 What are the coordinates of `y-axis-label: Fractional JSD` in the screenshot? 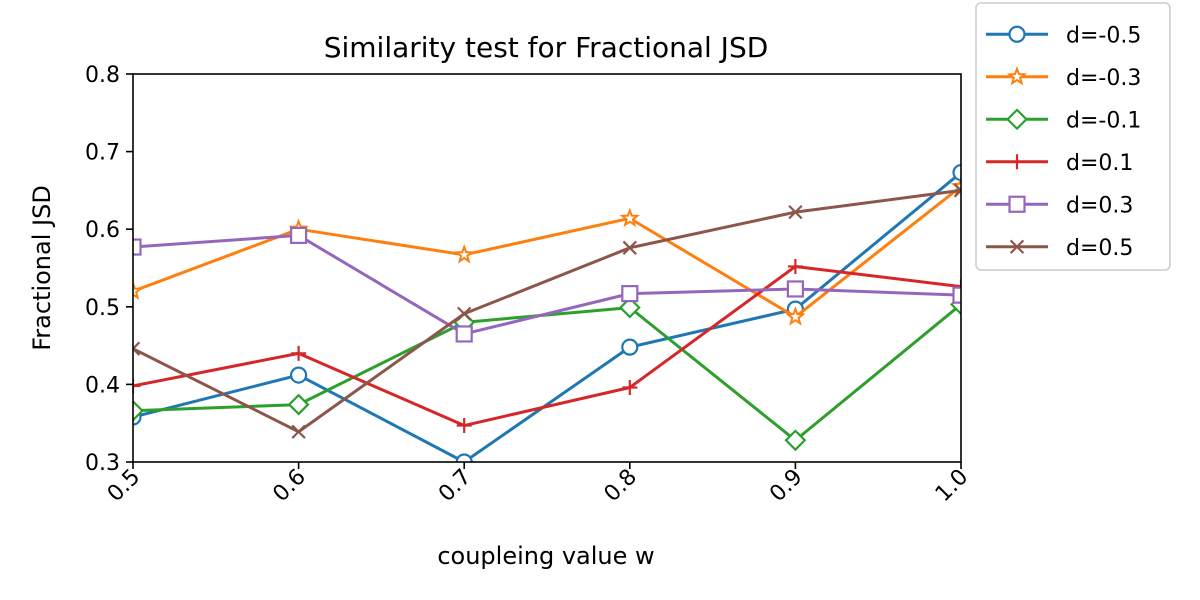 It's located at (42, 268).